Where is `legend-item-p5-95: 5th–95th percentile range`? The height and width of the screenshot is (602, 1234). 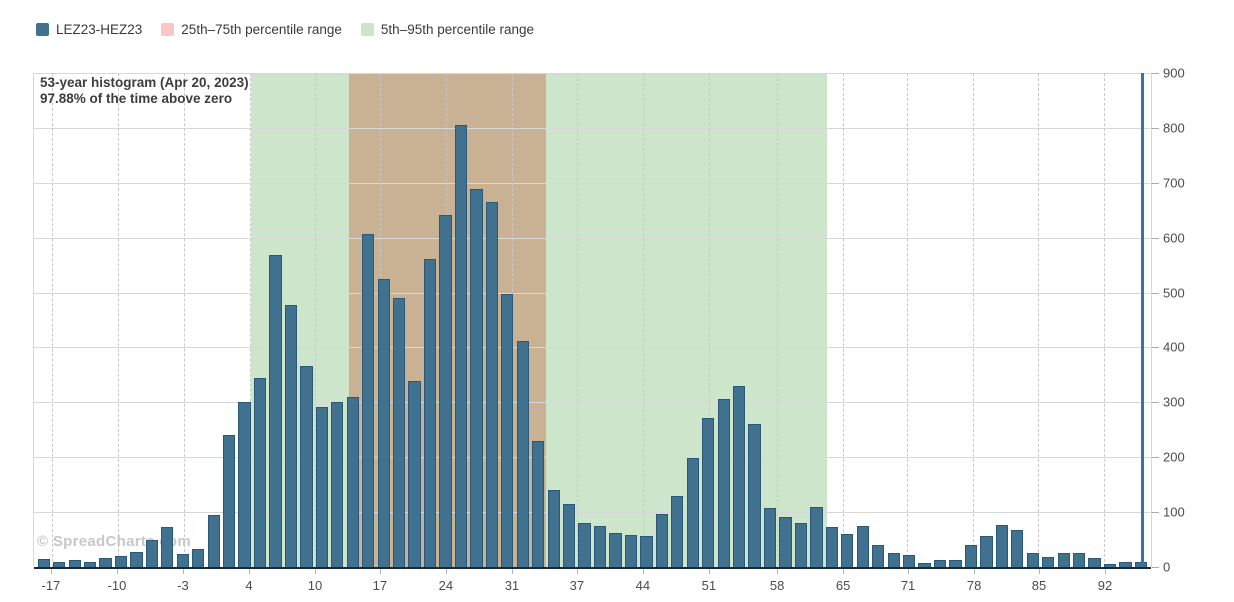 legend-item-p5-95: 5th–95th percentile range is located at coordinates (447, 29).